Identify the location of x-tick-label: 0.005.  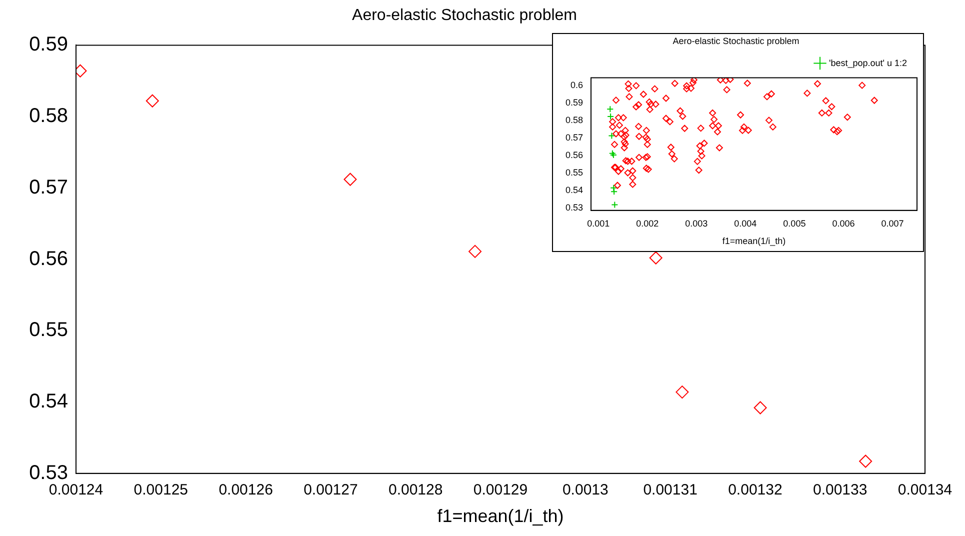
(794, 223).